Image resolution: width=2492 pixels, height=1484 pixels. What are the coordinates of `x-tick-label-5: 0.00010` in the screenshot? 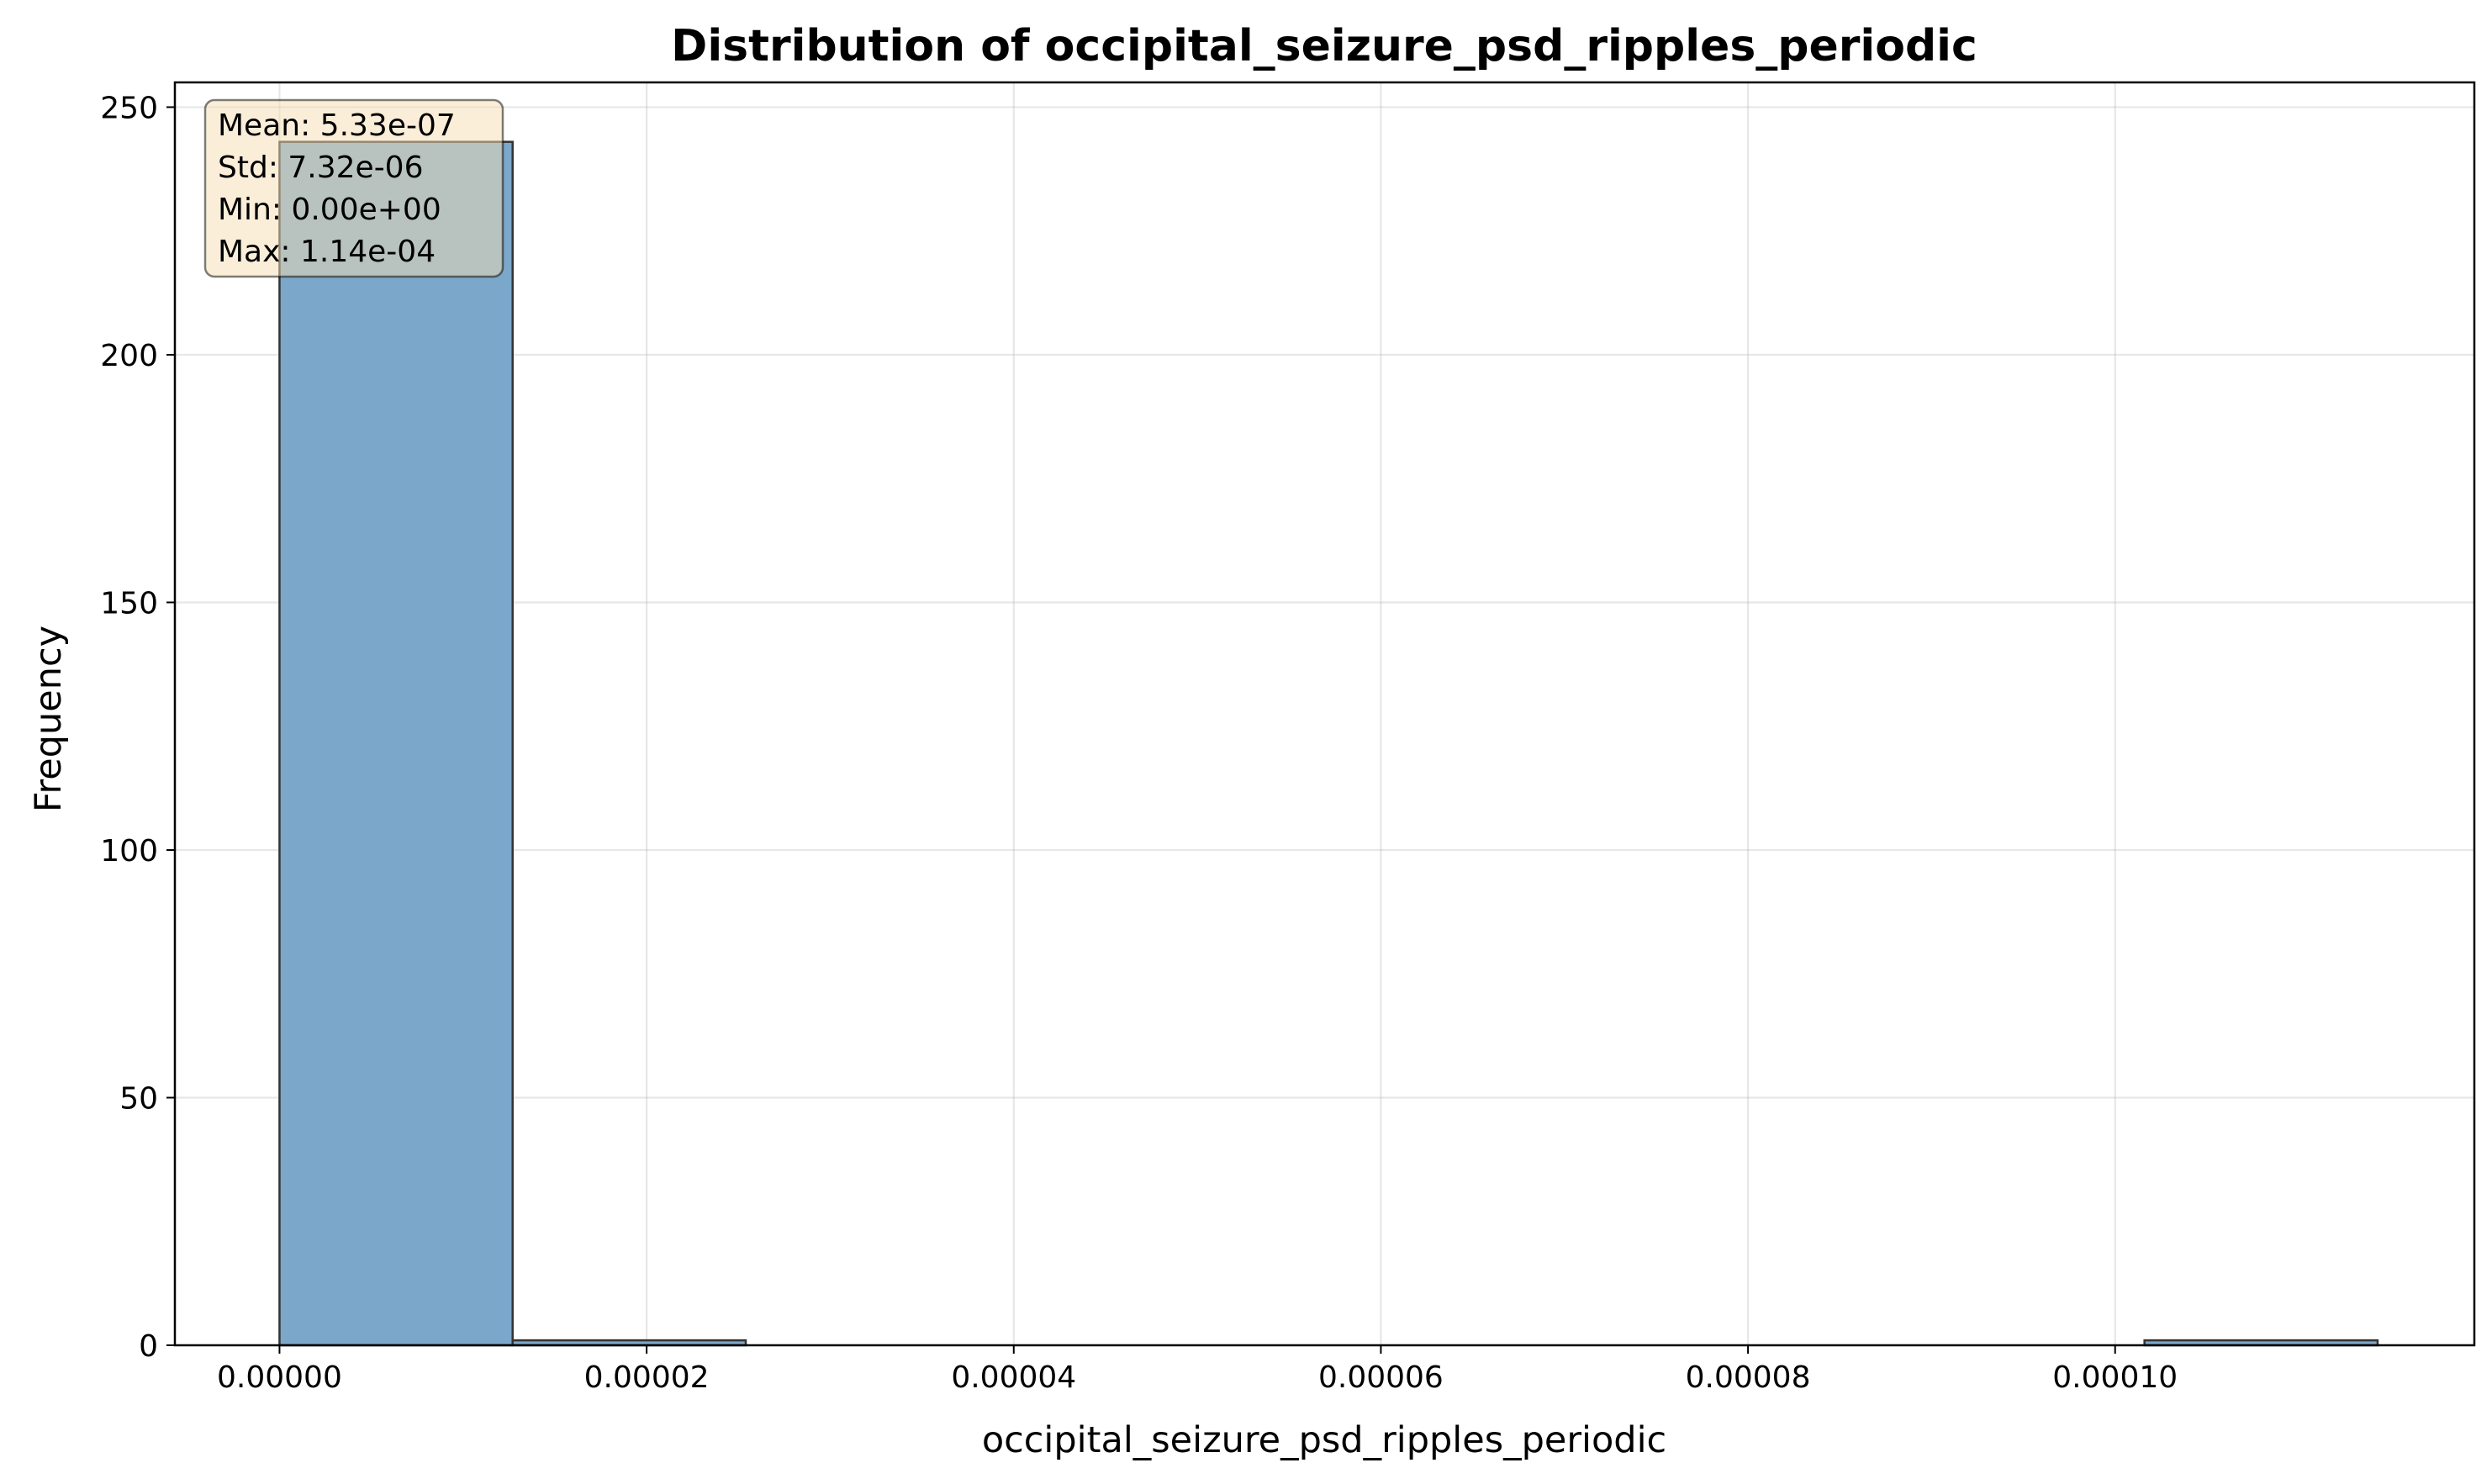 It's located at (2115, 1377).